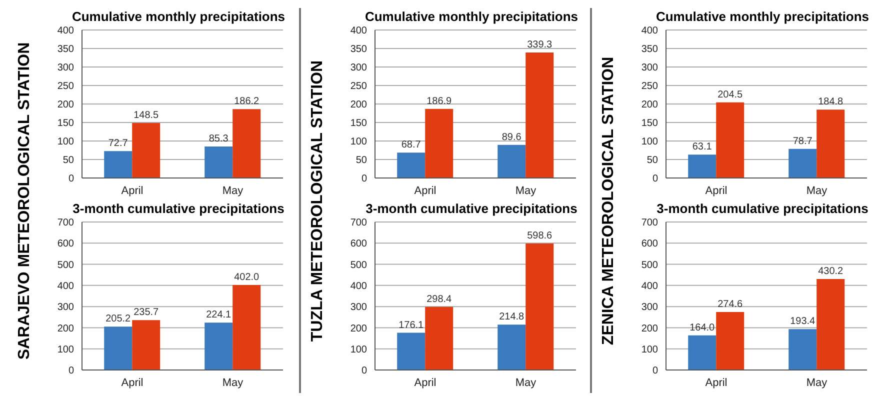  What do you see at coordinates (609, 200) in the screenshot?
I see `y-axis-title: ZENICA METEOROLOGICAL STATION` at bounding box center [609, 200].